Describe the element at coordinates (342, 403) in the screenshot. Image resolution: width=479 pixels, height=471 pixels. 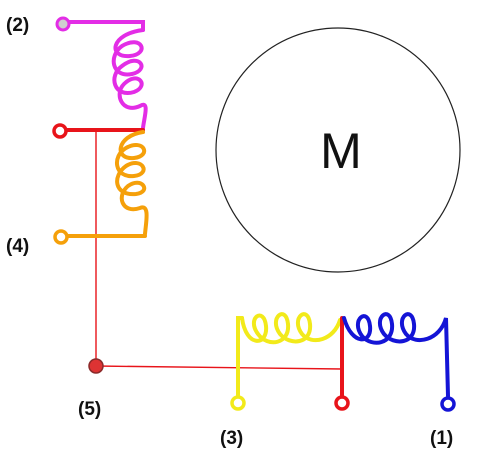
I see `terminal-bottom-center-connector` at that location.